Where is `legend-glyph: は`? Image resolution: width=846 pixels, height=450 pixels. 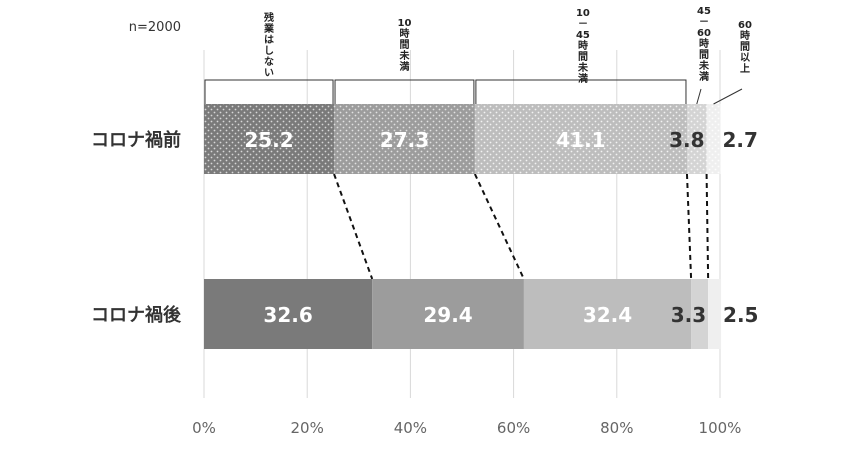
legend-glyph: は is located at coordinates (269, 40).